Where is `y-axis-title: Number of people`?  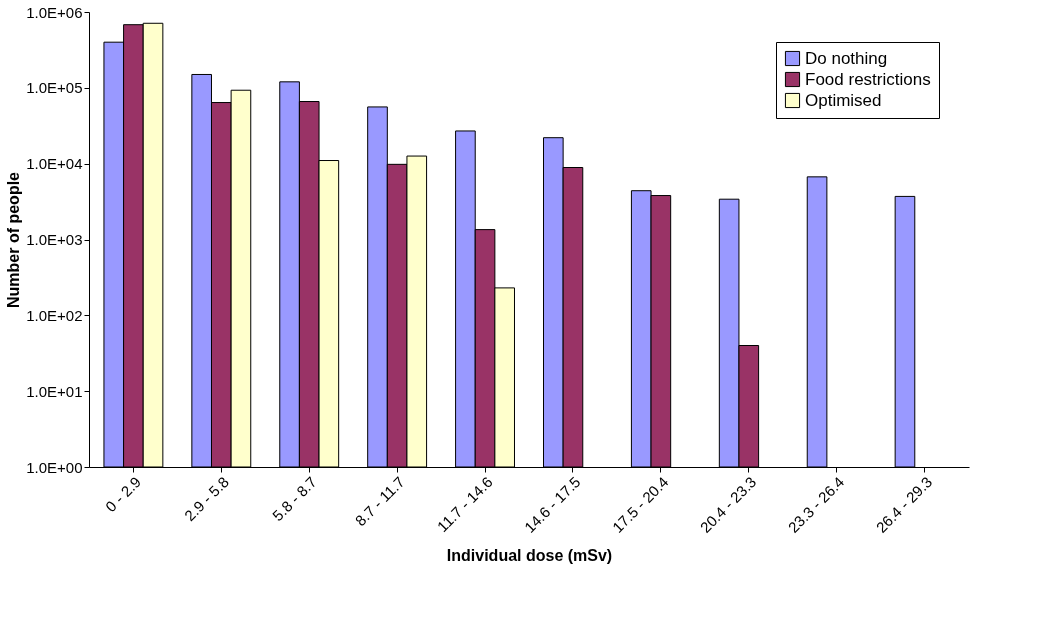
y-axis-title: Number of people is located at coordinates (14, 240).